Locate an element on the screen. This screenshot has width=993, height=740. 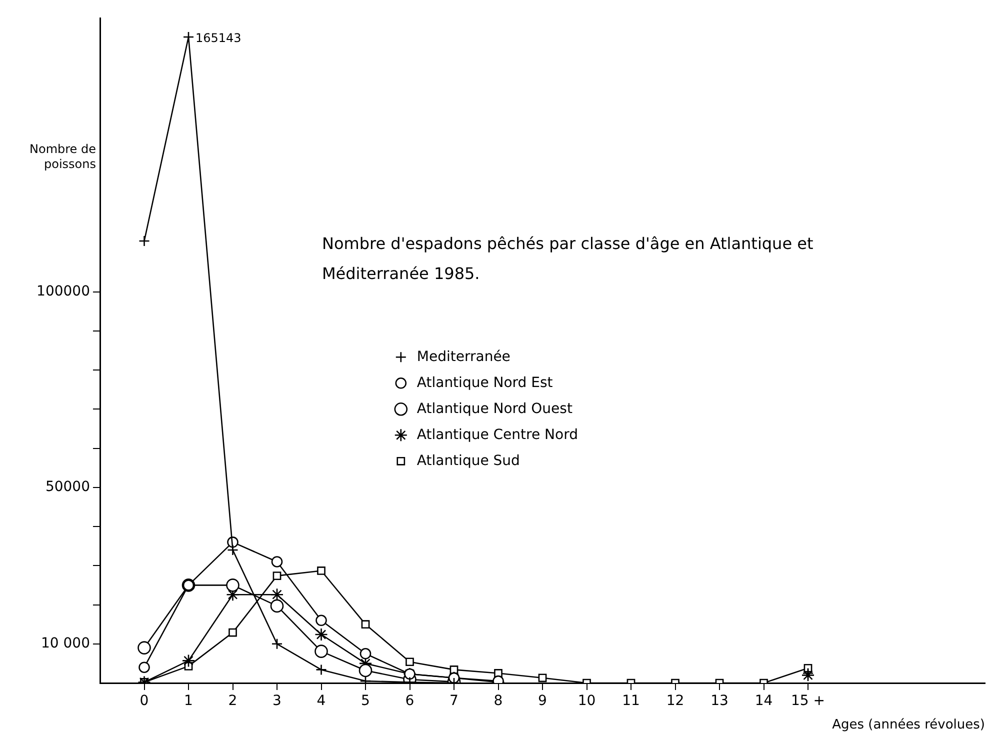
x-tick-label: 6 is located at coordinates (409, 701).